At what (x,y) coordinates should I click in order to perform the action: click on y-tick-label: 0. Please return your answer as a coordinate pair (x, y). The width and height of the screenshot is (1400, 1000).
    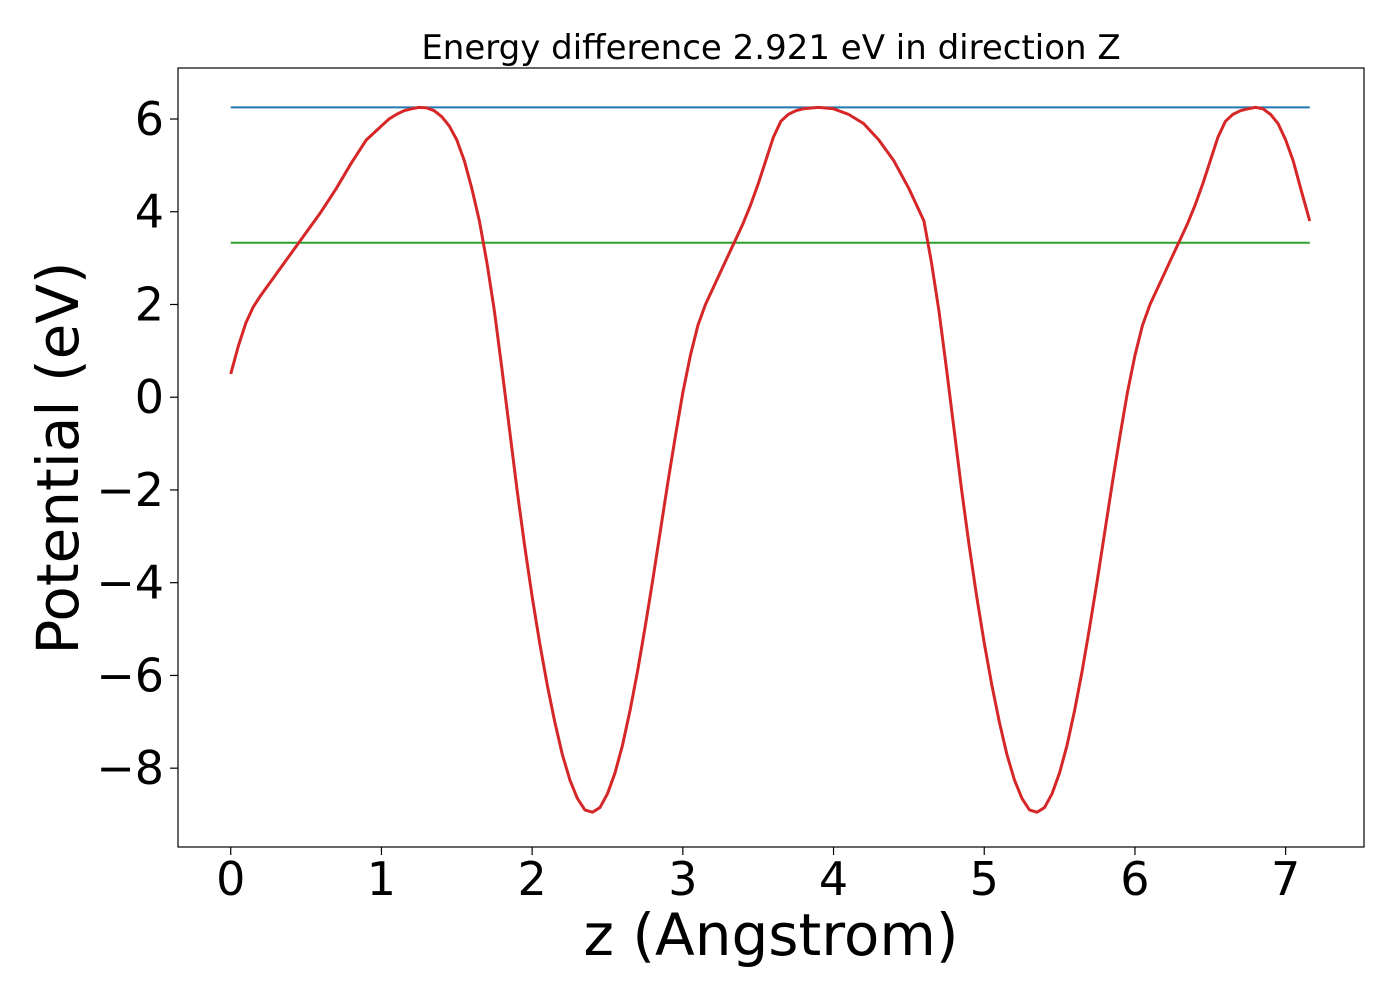
    Looking at the image, I should click on (149, 397).